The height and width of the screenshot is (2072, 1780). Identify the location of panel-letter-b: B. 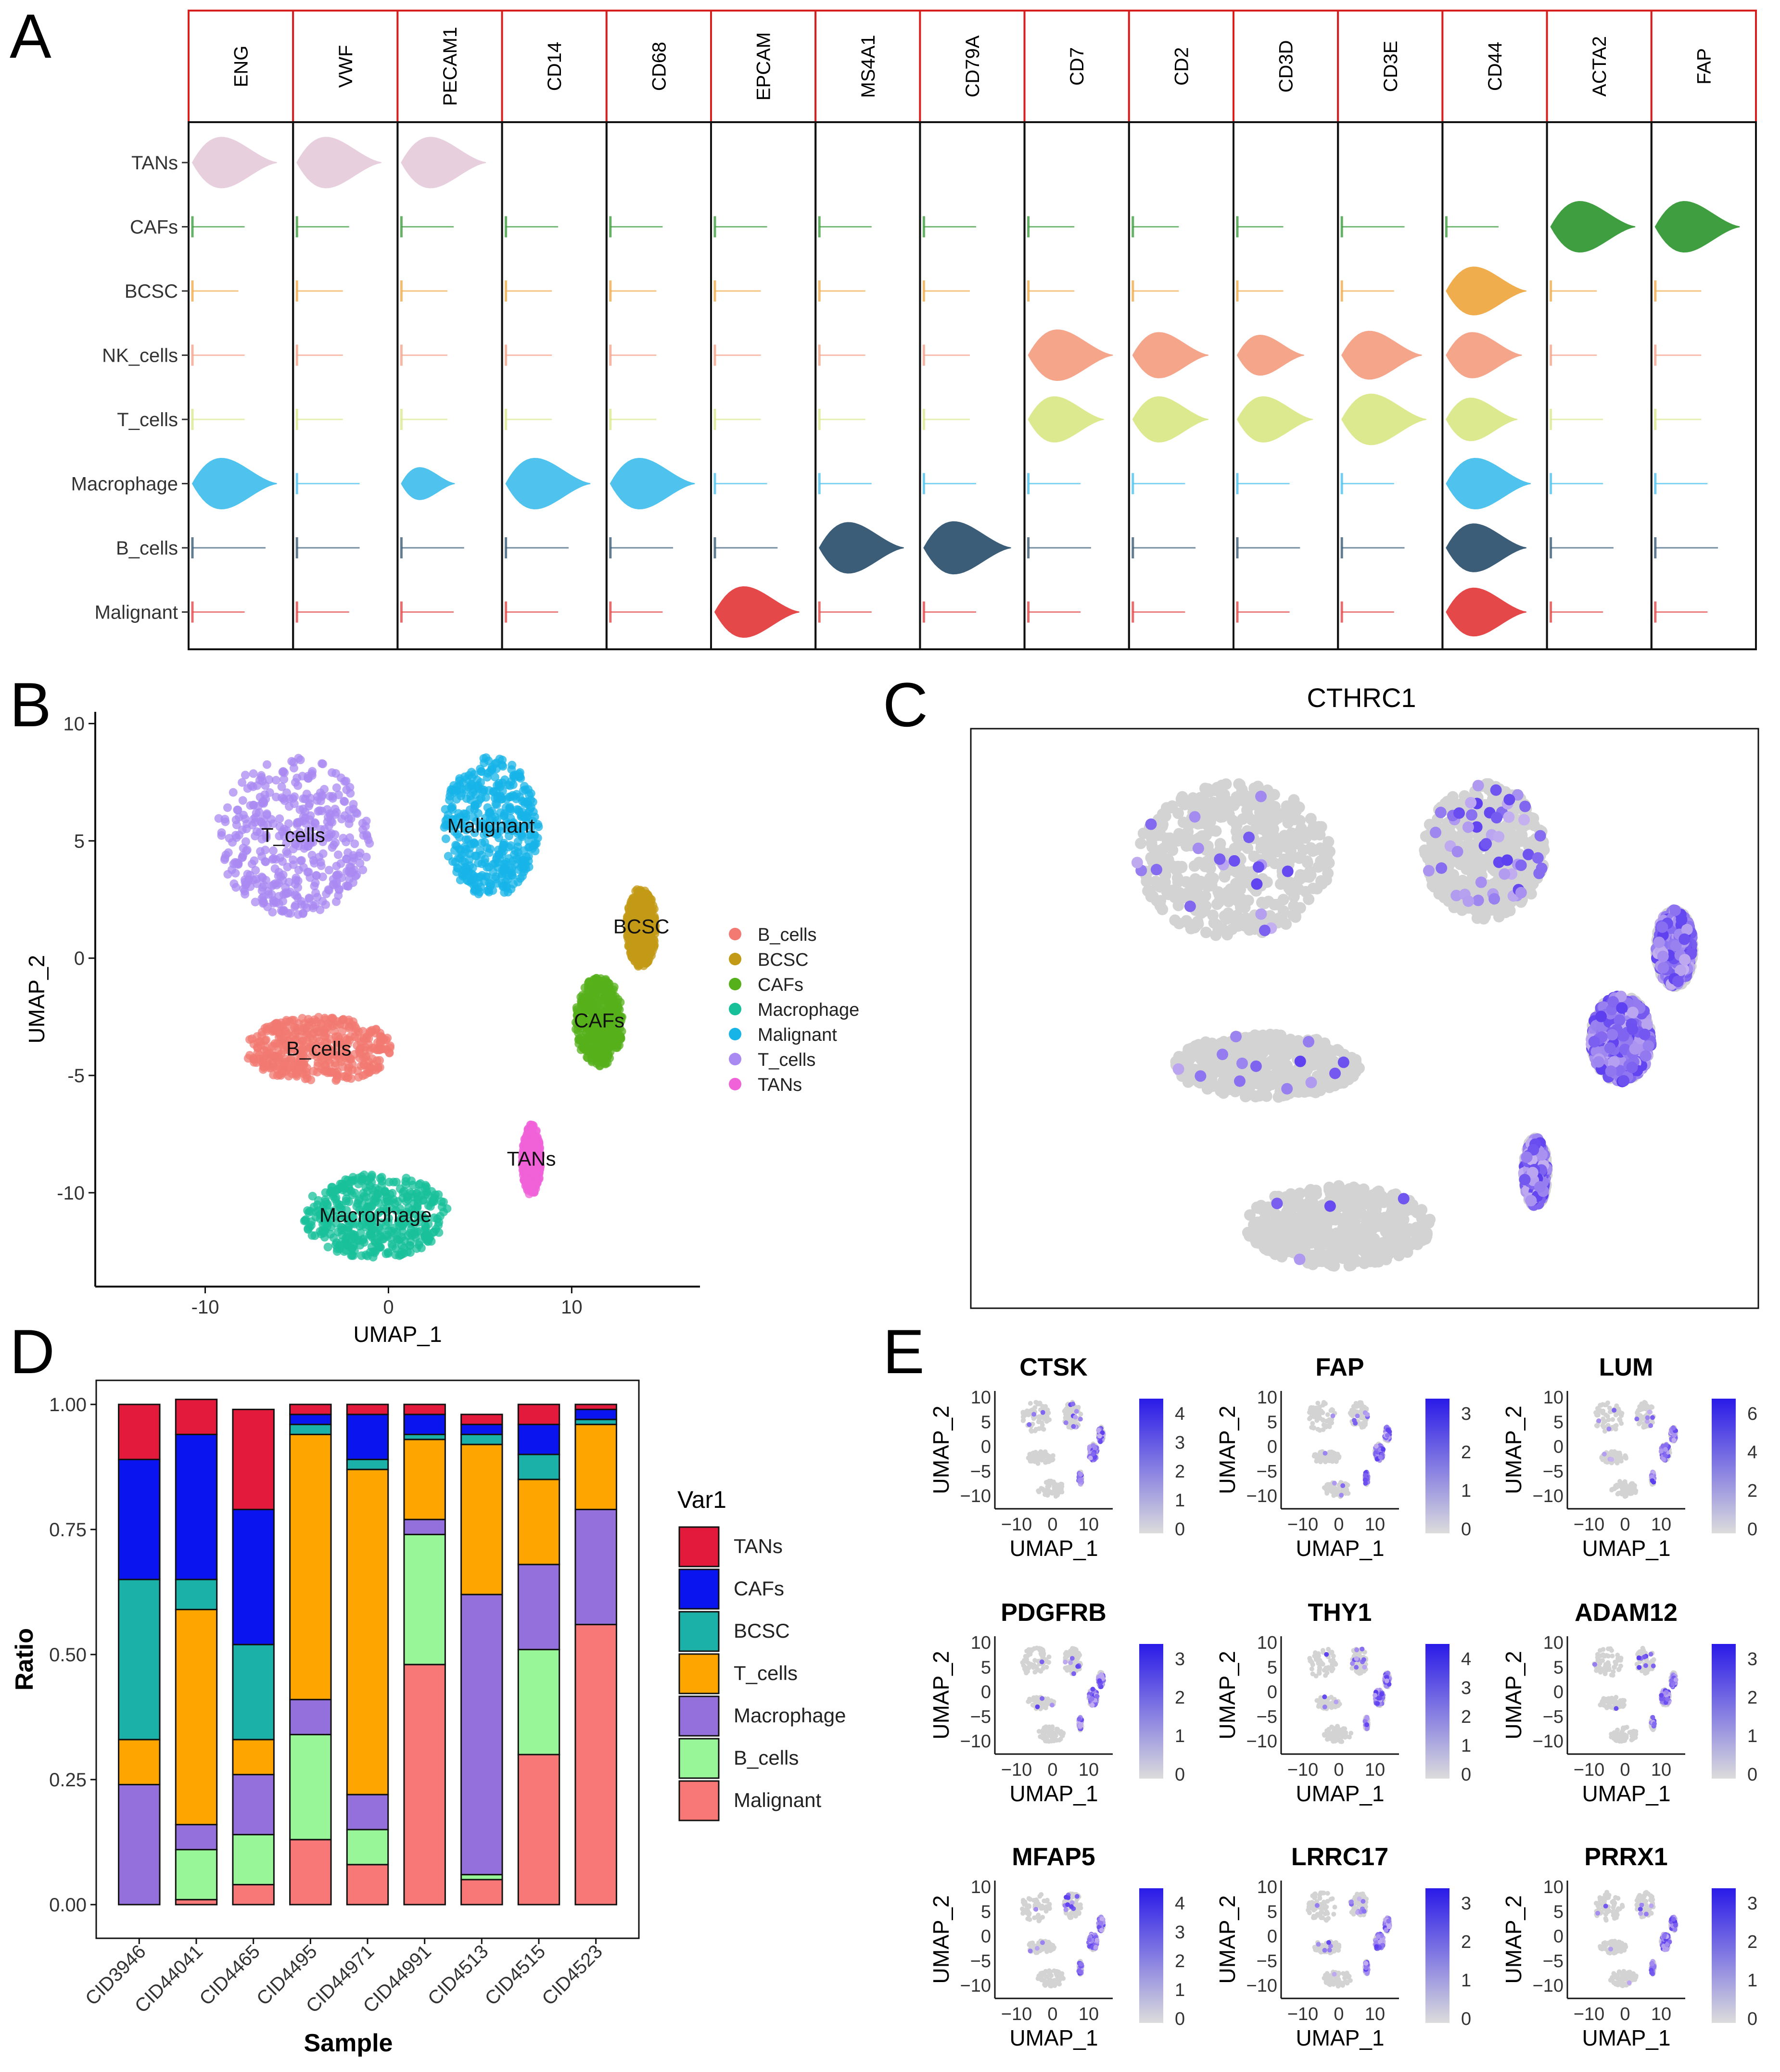
(30, 705).